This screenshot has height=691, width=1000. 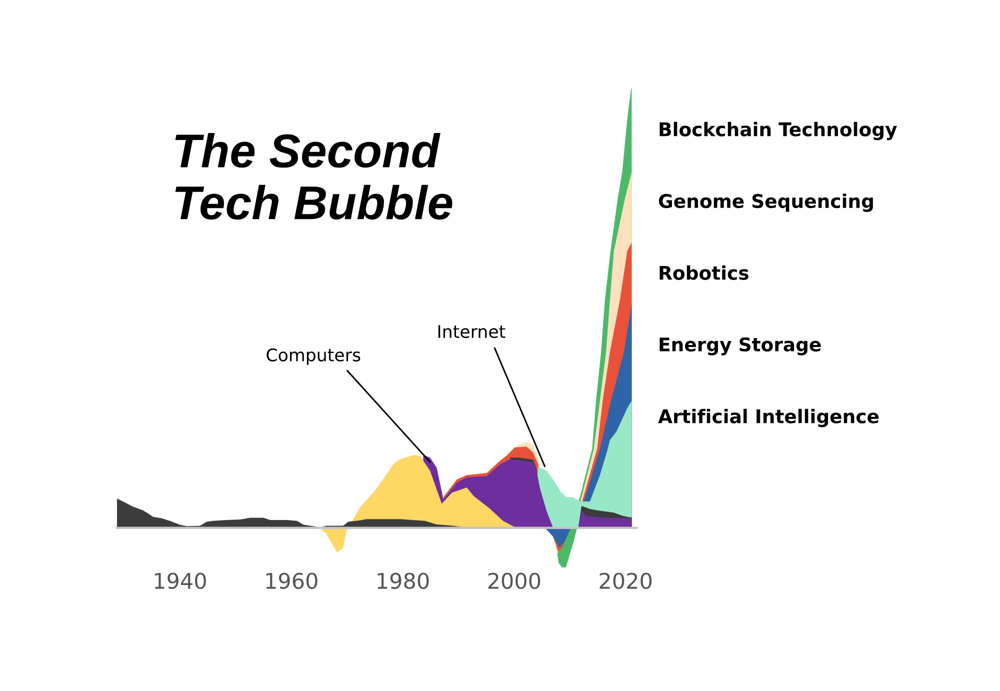 I want to click on series-label: Genome Sequencing, so click(x=765, y=203).